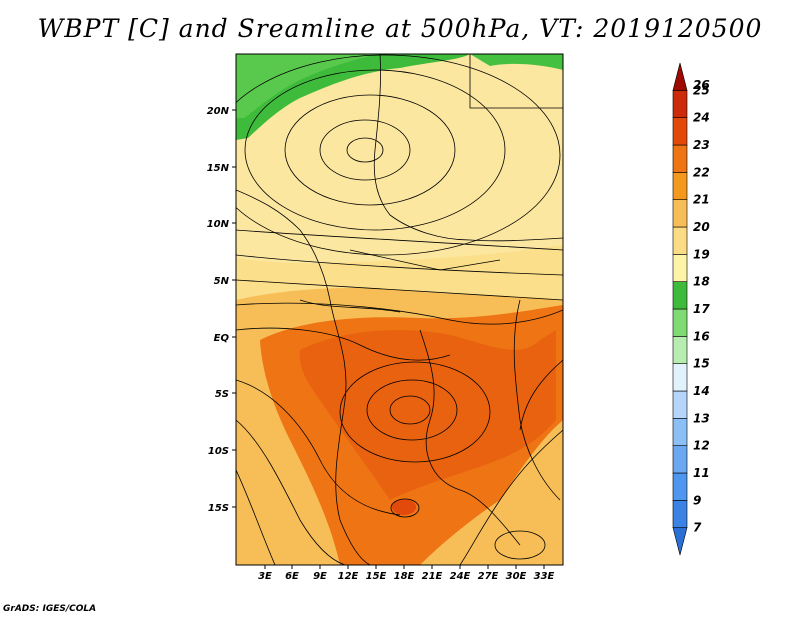 The image size is (800, 618). What do you see at coordinates (221, 310) in the screenshot?
I see `lat-axis: 20N 15N 10N 5N EQ 5S 10S 15S` at bounding box center [221, 310].